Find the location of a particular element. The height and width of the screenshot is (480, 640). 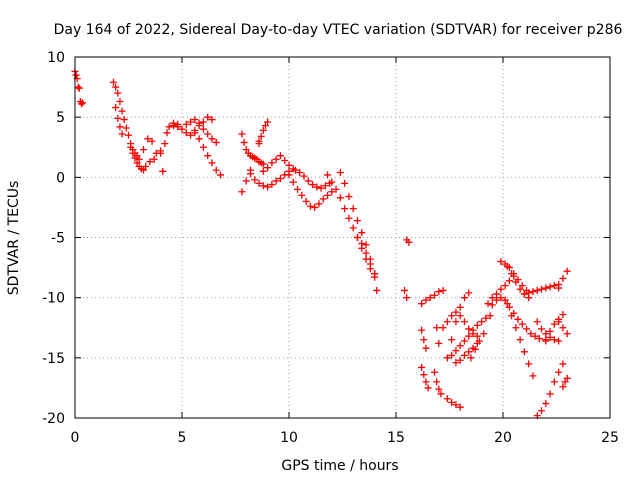

series-sat-s is located at coordinates (358, 231).